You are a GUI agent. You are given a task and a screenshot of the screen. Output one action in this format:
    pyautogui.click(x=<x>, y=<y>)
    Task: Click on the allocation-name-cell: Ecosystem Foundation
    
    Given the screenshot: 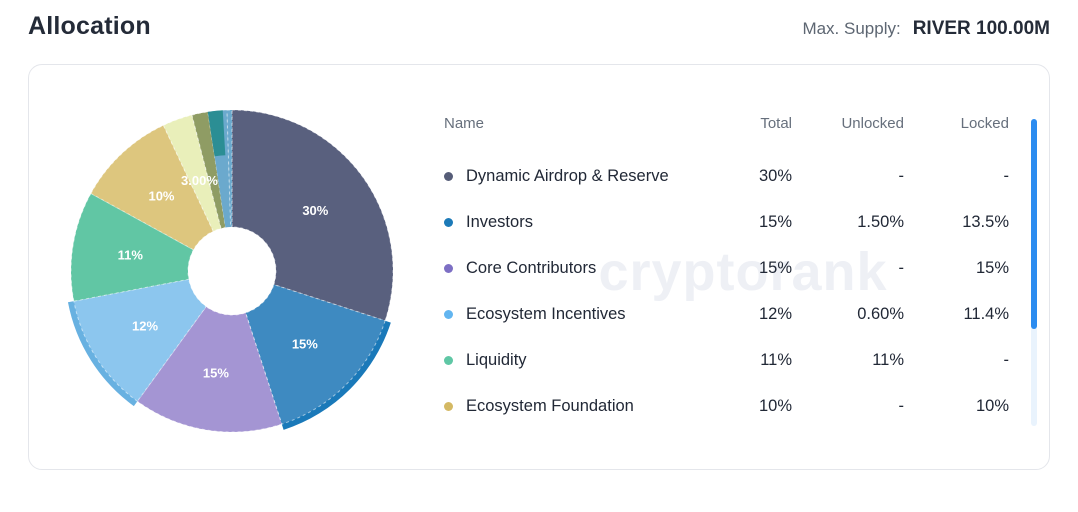 What is the action you would take?
    pyautogui.click(x=574, y=406)
    